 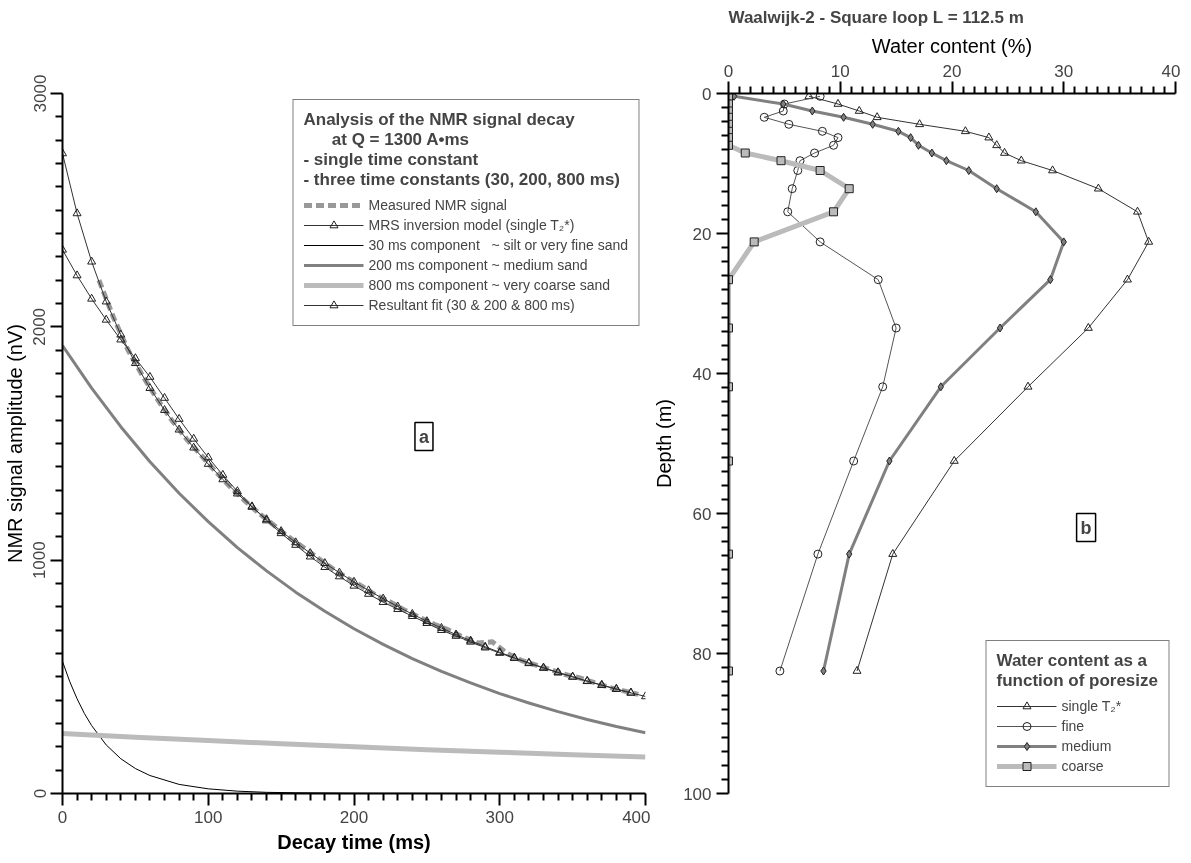 I want to click on legend-label: 30 ms component ~ silt or very fine sand, so click(x=498, y=245).